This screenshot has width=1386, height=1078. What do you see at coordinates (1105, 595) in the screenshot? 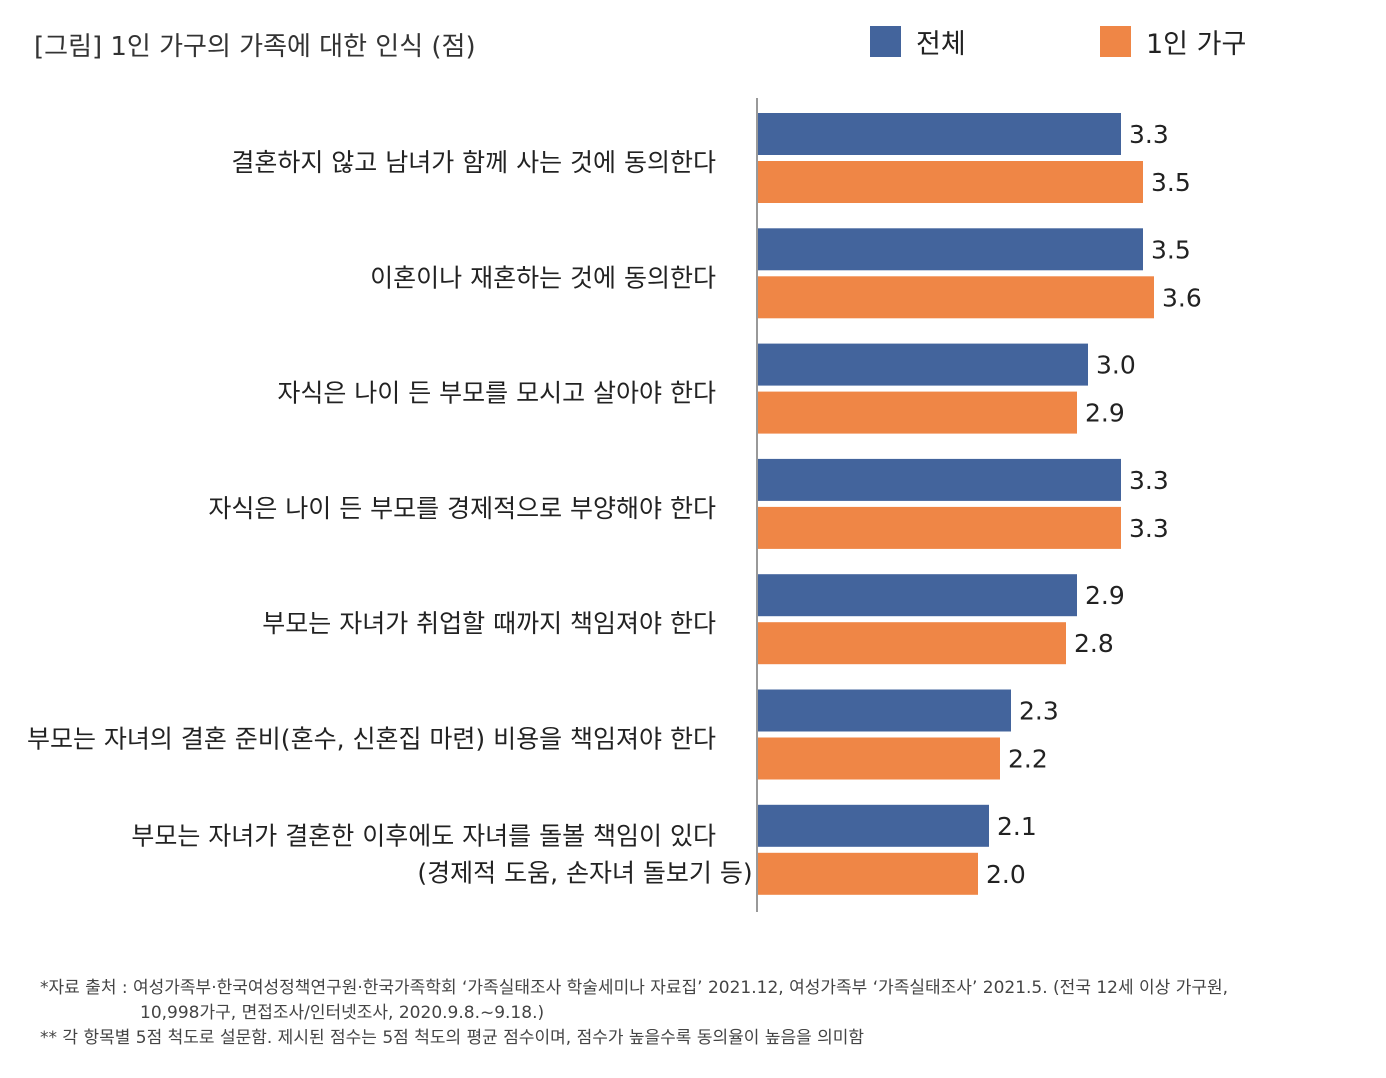
I see `data-label-total: 2.9` at bounding box center [1105, 595].